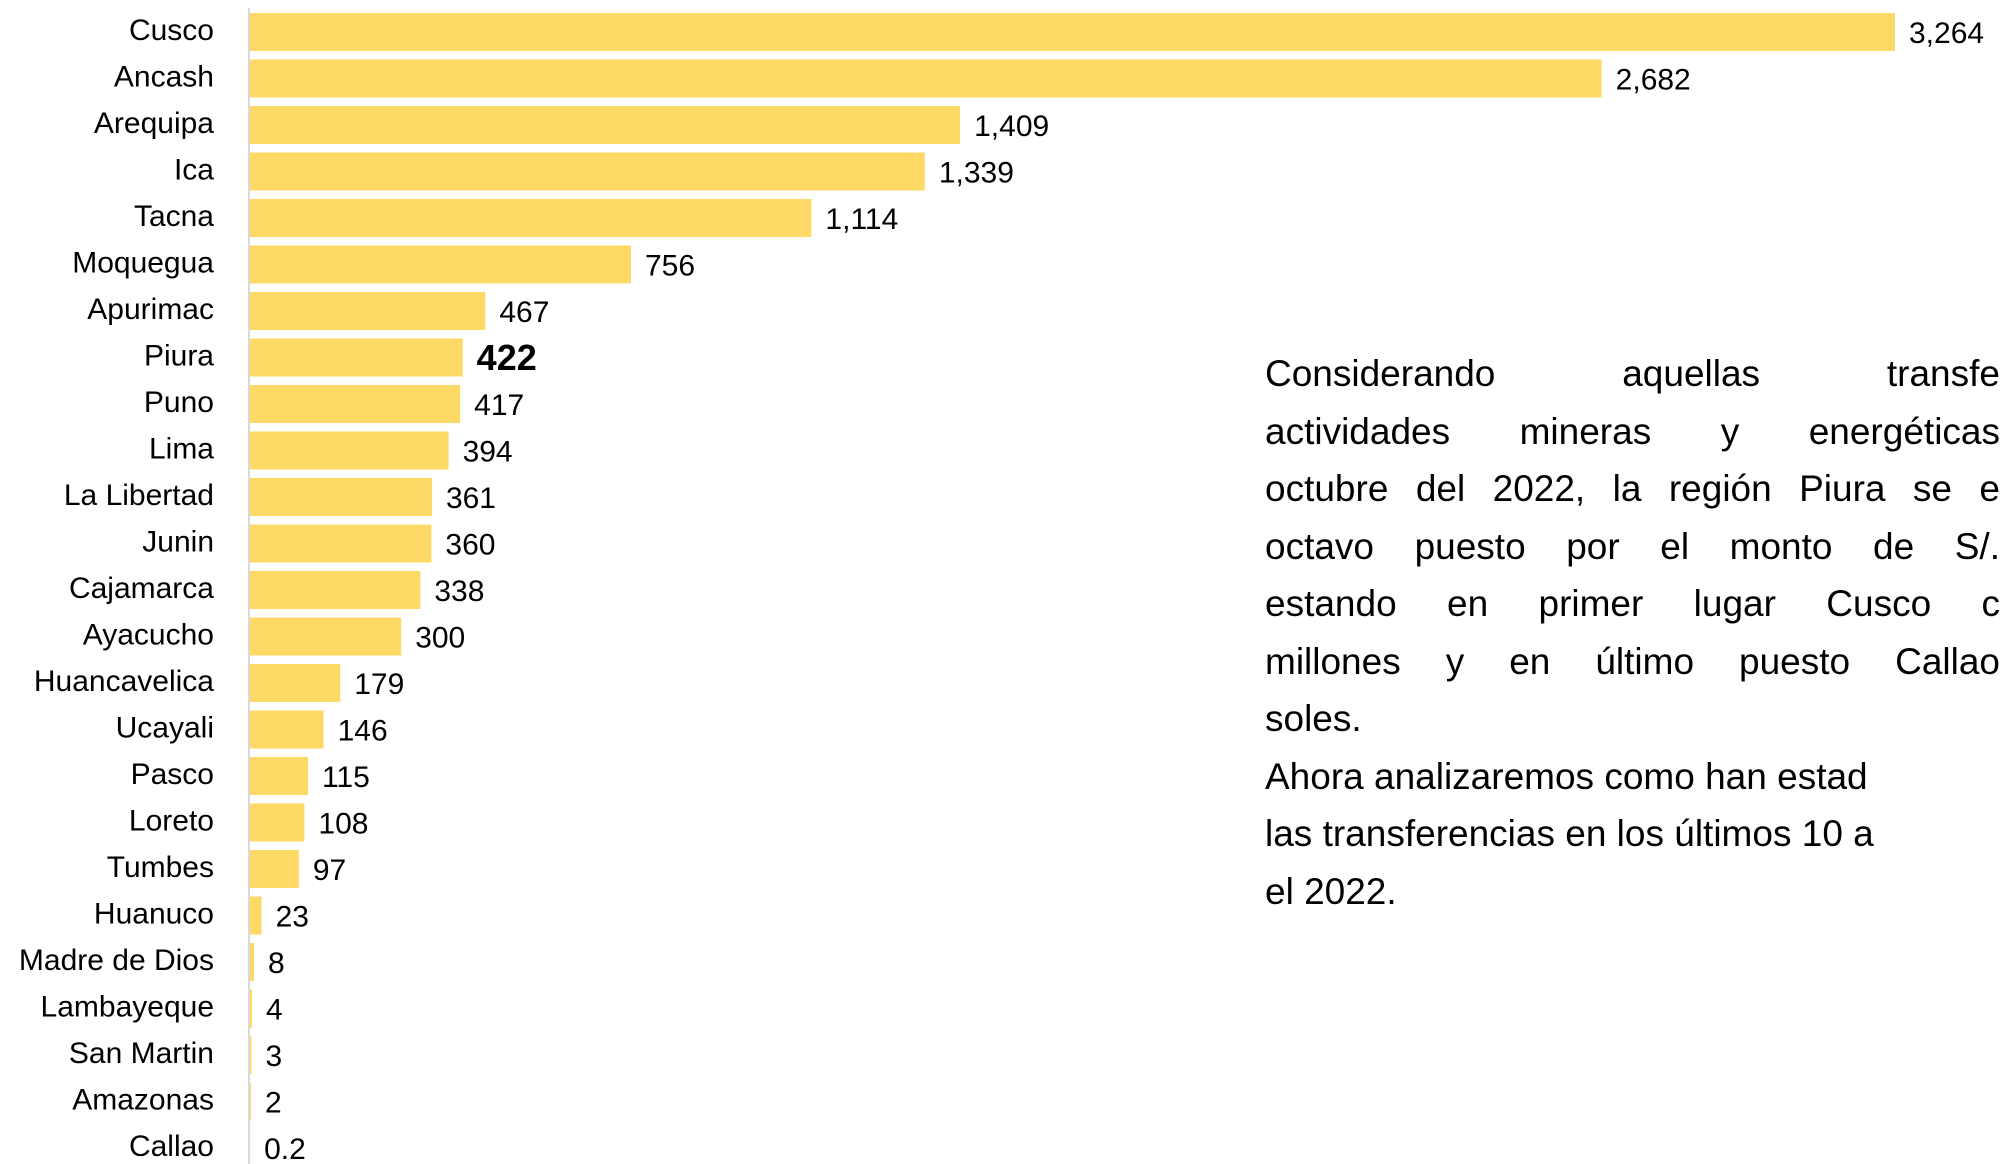 The image size is (2000, 1164). I want to click on category-label: Arequipa, so click(154, 123).